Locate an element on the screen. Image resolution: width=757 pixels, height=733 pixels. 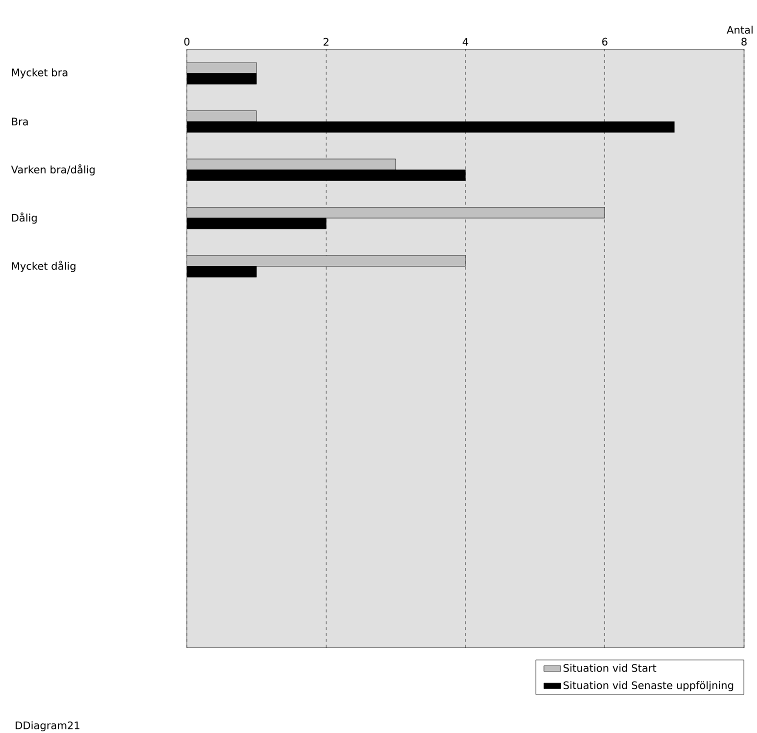
x-tick-label: 6 is located at coordinates (605, 42).